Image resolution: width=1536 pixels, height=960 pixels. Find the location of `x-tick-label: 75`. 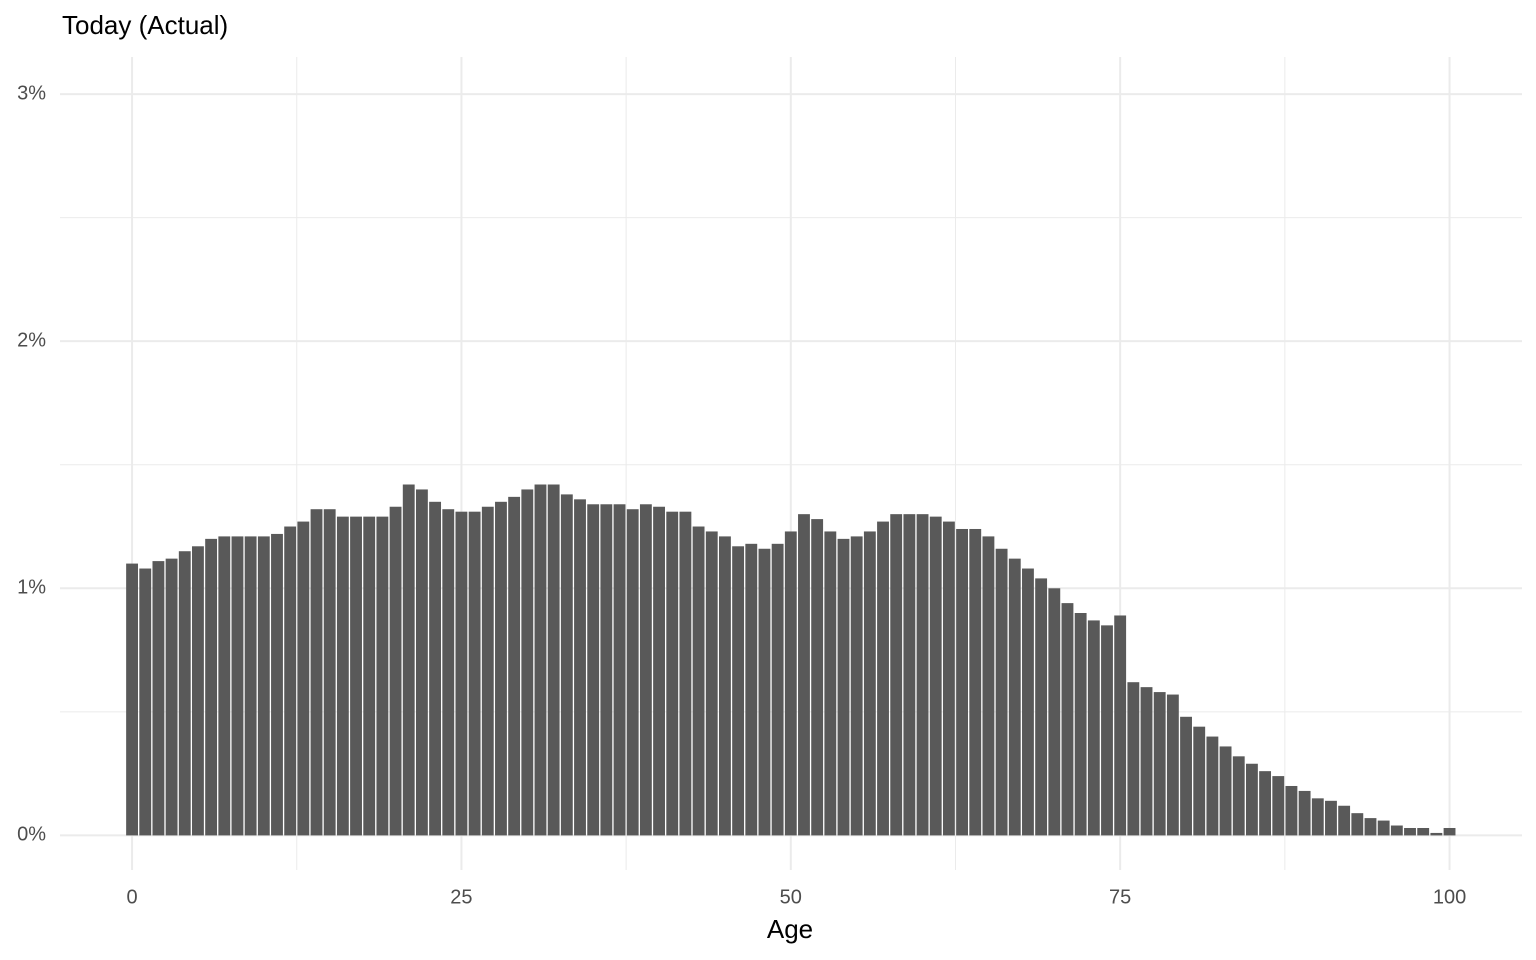

x-tick-label: 75 is located at coordinates (1120, 897).